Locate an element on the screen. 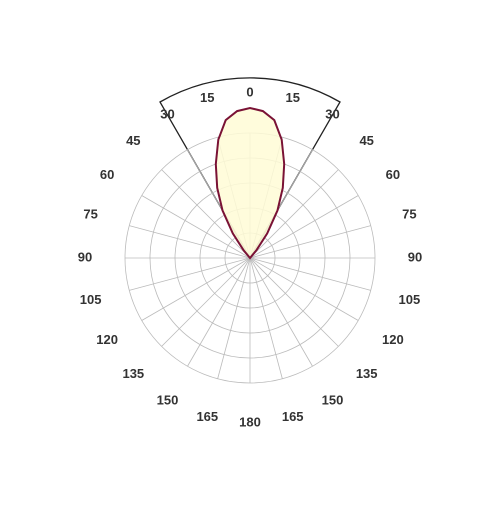 This screenshot has width=500, height=505. angle-label: 0 is located at coordinates (249, 91).